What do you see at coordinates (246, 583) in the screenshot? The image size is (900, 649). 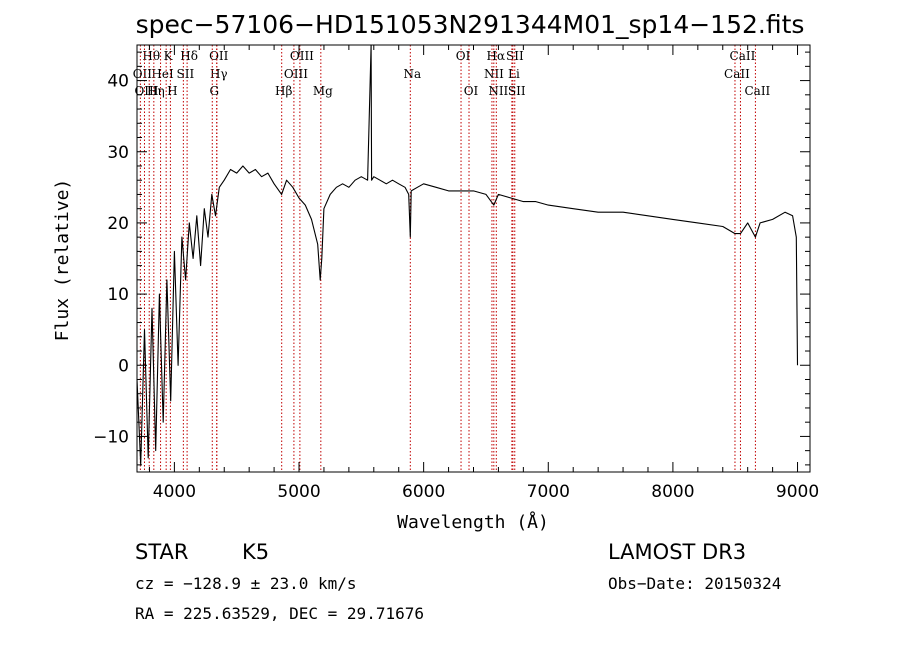 I see `redshift-text: cz = −128.9 ± 23.0 km/s` at bounding box center [246, 583].